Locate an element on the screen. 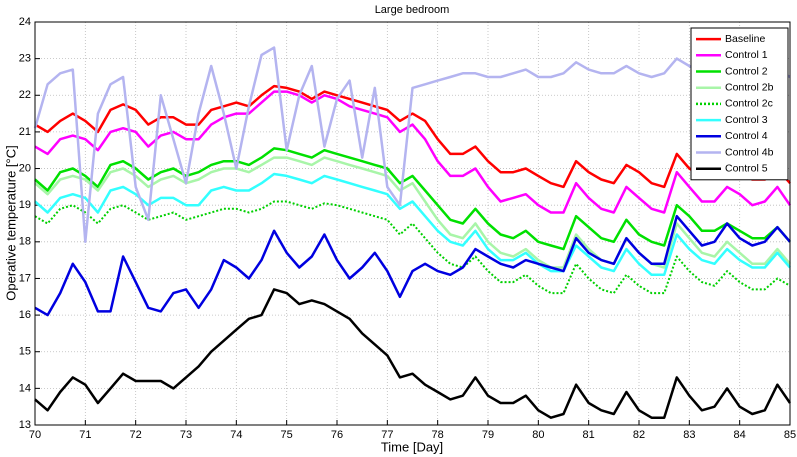 The width and height of the screenshot is (797, 457). x-axis-label: Time [Day] is located at coordinates (412, 446).